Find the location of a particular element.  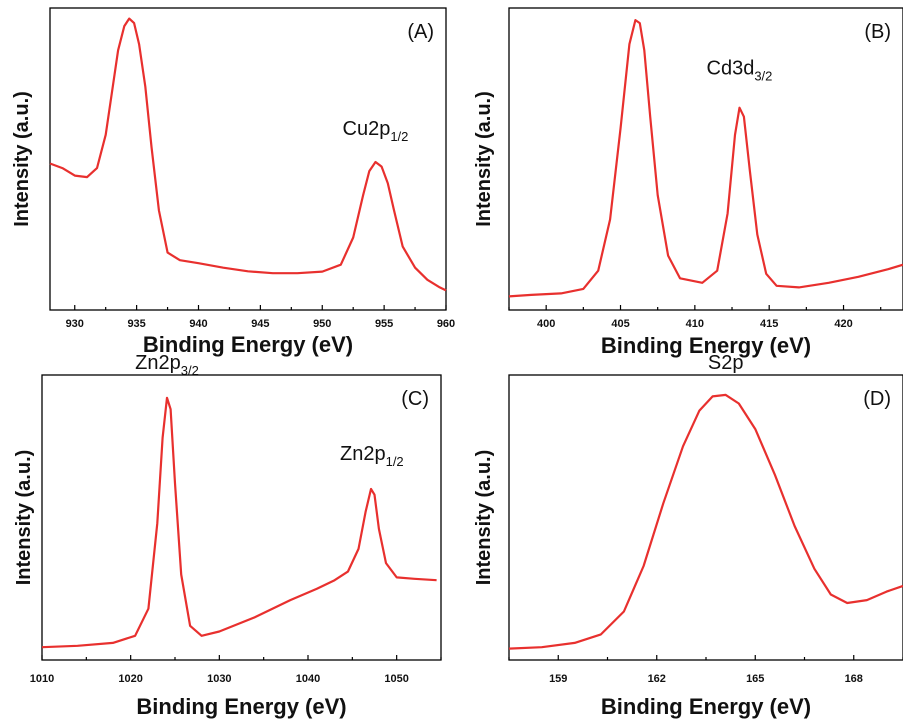

x-tick-label: 945 is located at coordinates (260, 324).